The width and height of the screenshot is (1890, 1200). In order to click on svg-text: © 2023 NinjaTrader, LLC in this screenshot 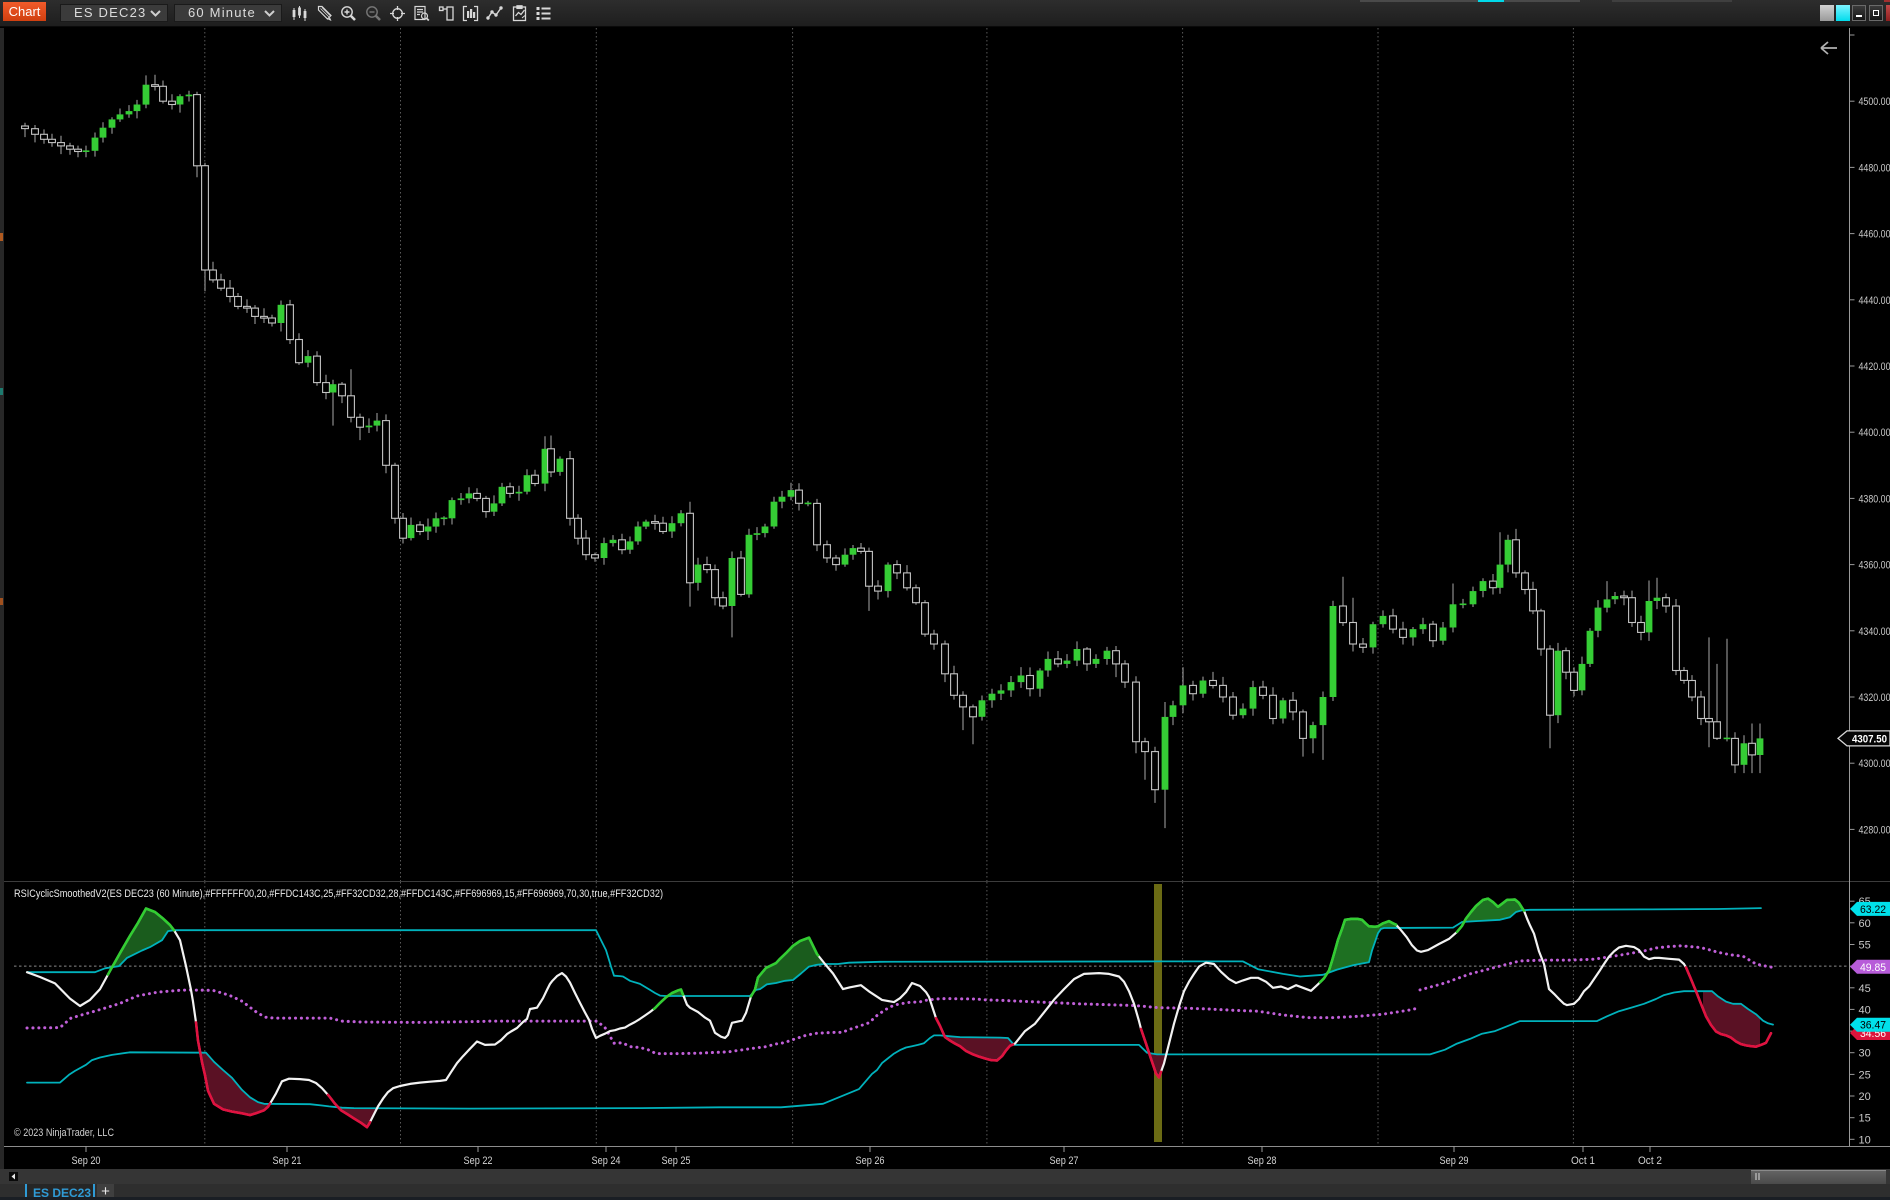, I will do `click(64, 1133)`.